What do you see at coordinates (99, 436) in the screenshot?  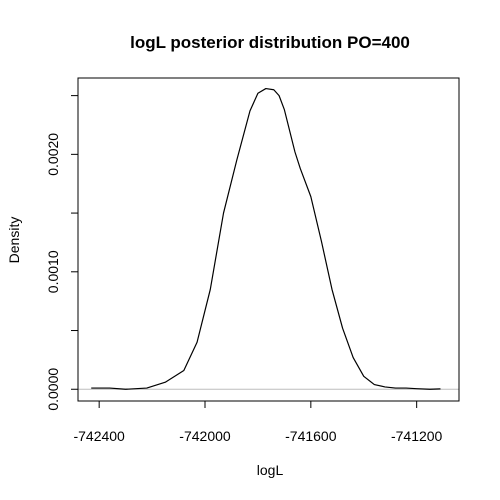 I see `x-tick-label: -742400` at bounding box center [99, 436].